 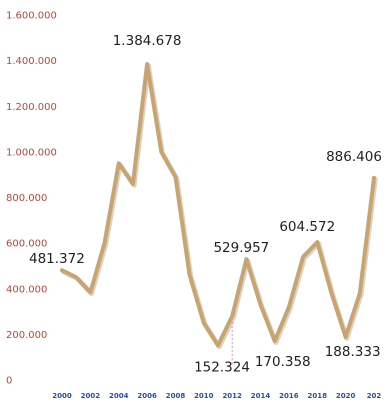 I want to click on x-tick-label: 2014, so click(x=261, y=396).